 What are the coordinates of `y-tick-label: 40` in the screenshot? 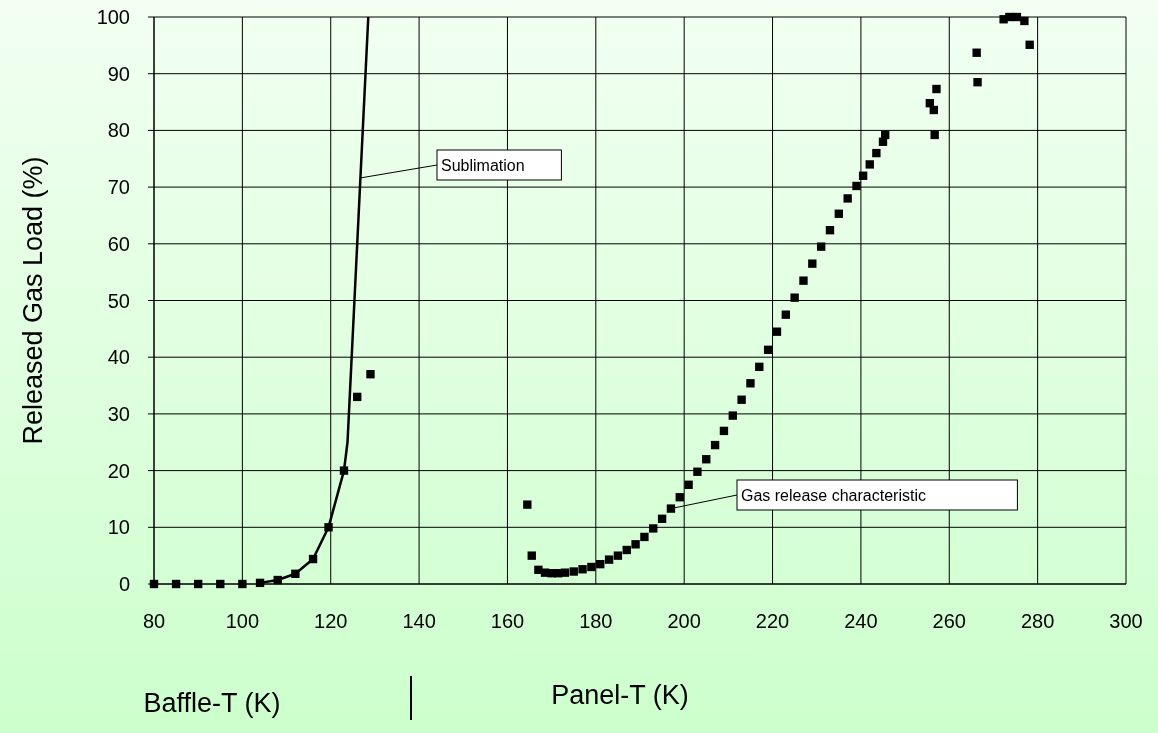 It's located at (118, 357).